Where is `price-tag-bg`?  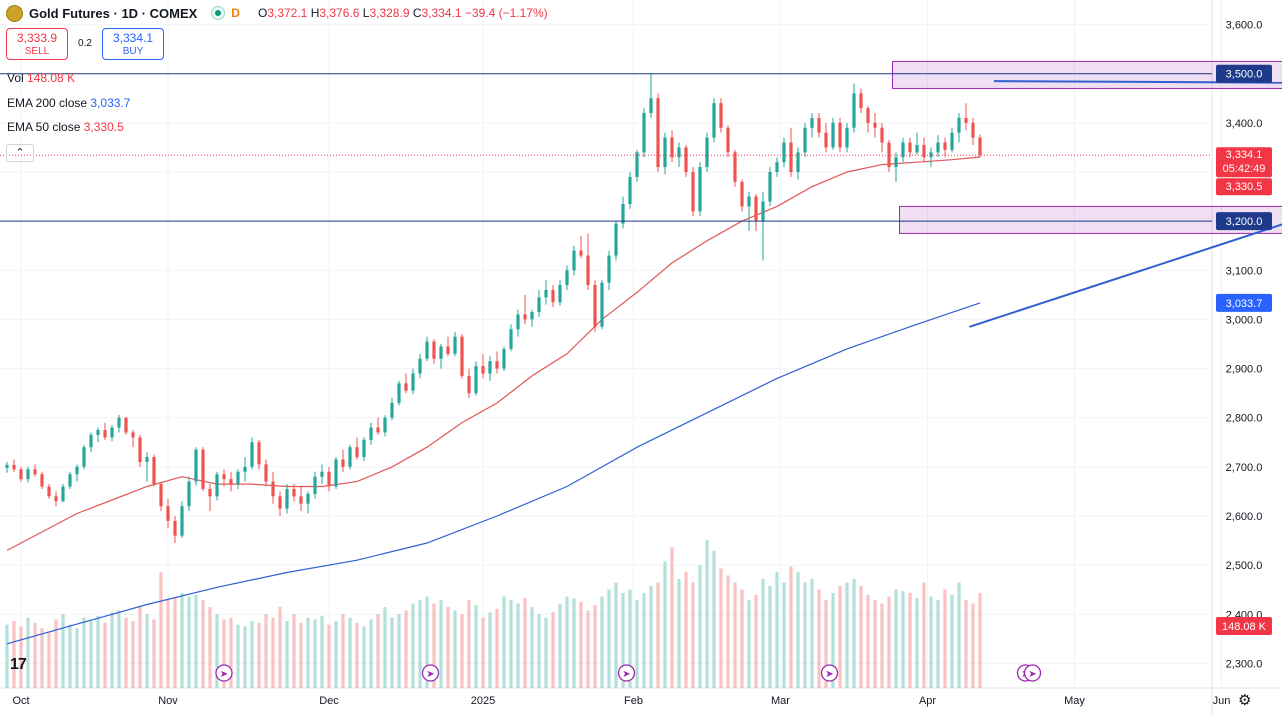 price-tag-bg is located at coordinates (1244, 162).